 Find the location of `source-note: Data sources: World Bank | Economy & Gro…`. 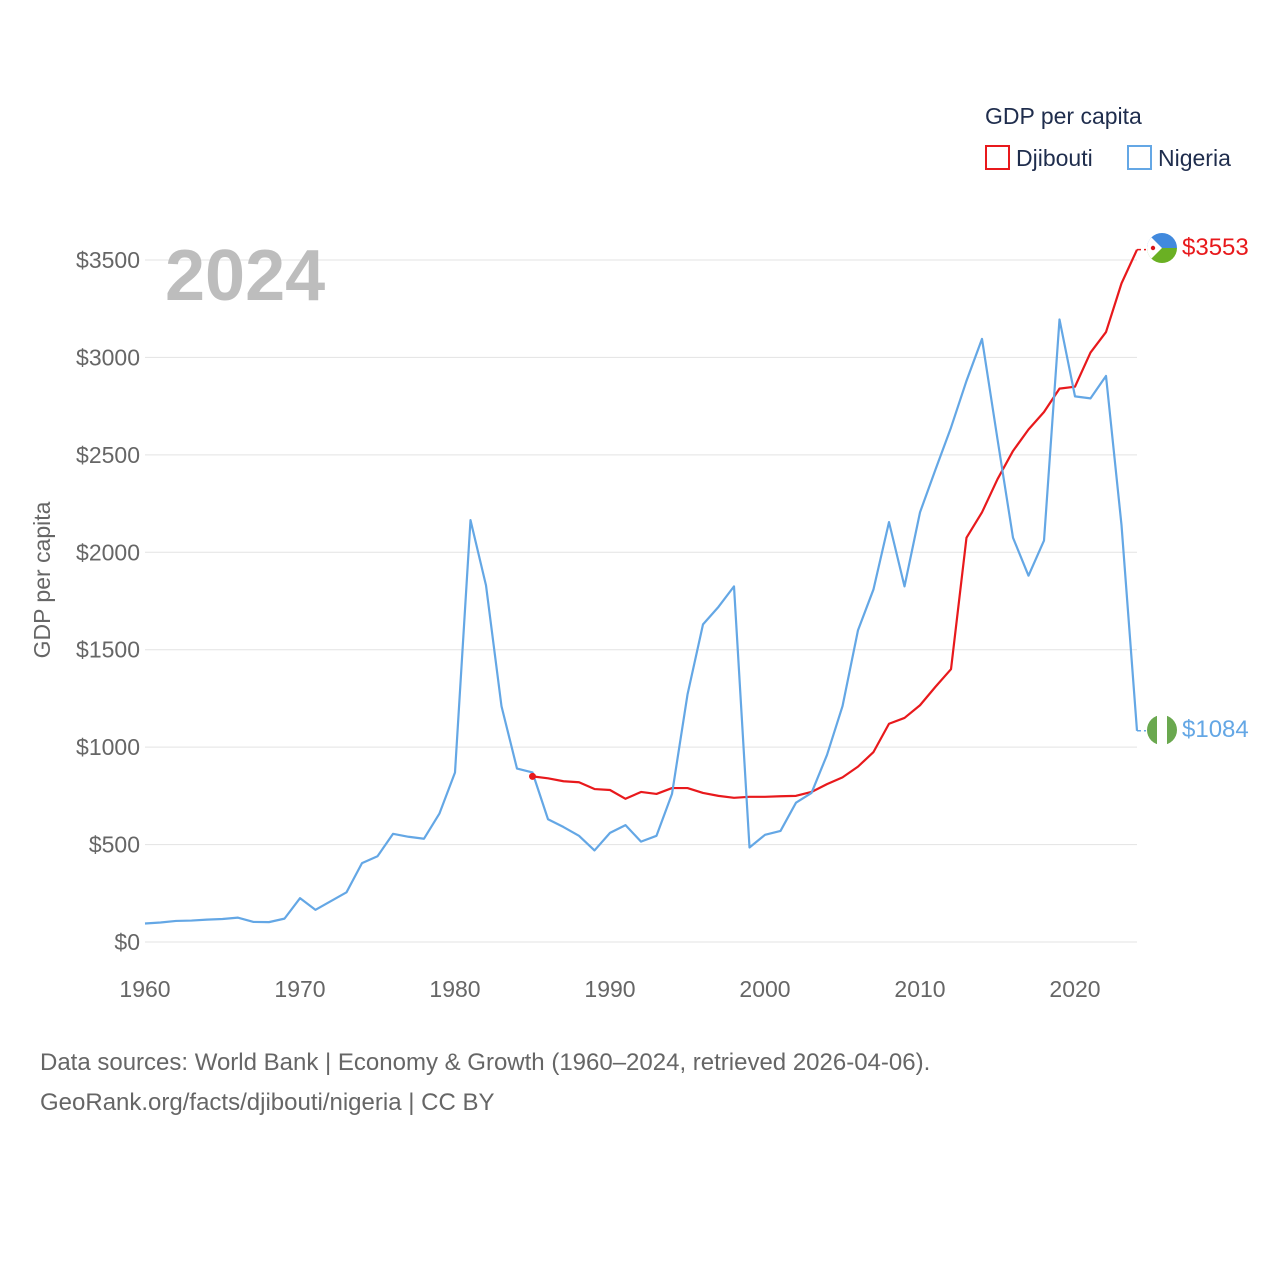

source-note: Data sources: World Bank | Economy & Gro… is located at coordinates (485, 1083).